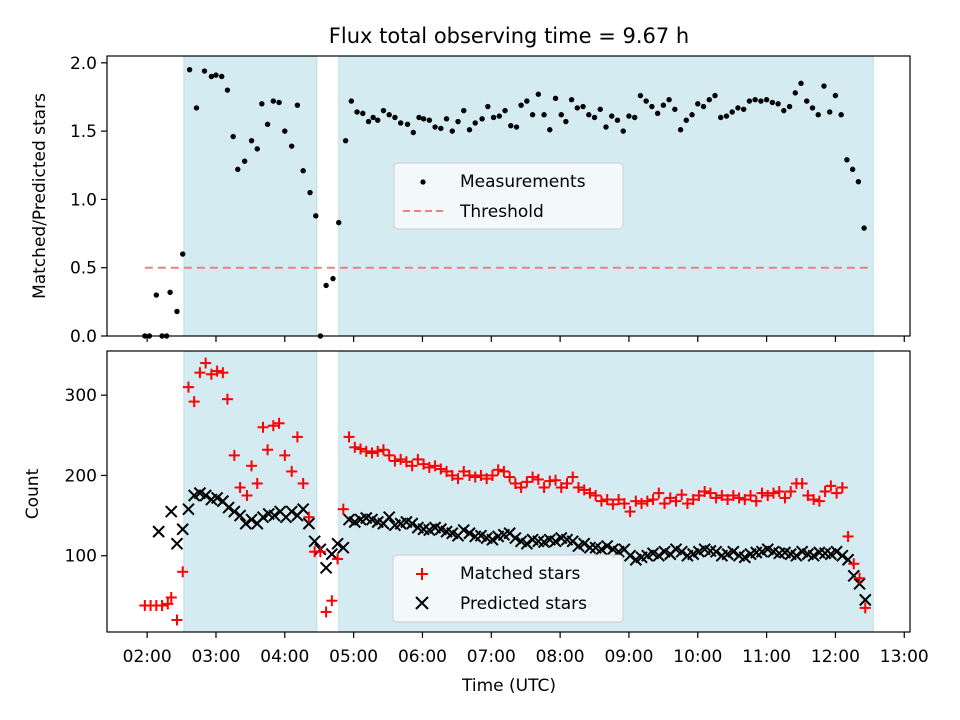 Image resolution: width=960 pixels, height=720 pixels. I want to click on x-tick-label: 07:00, so click(491, 657).